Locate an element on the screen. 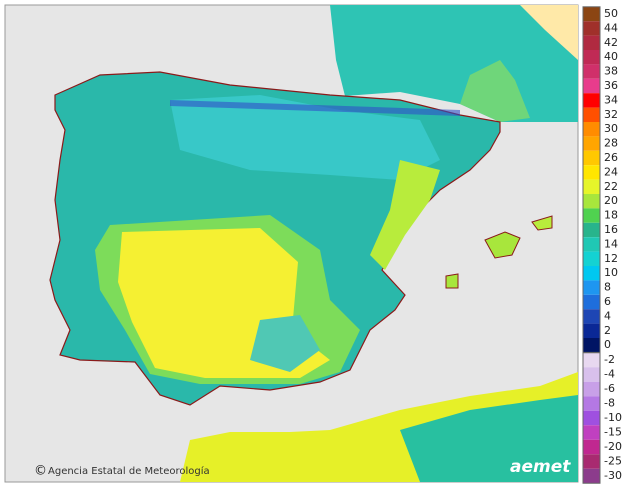 This screenshot has width=630, height=500. logo: aemet is located at coordinates (540, 467).